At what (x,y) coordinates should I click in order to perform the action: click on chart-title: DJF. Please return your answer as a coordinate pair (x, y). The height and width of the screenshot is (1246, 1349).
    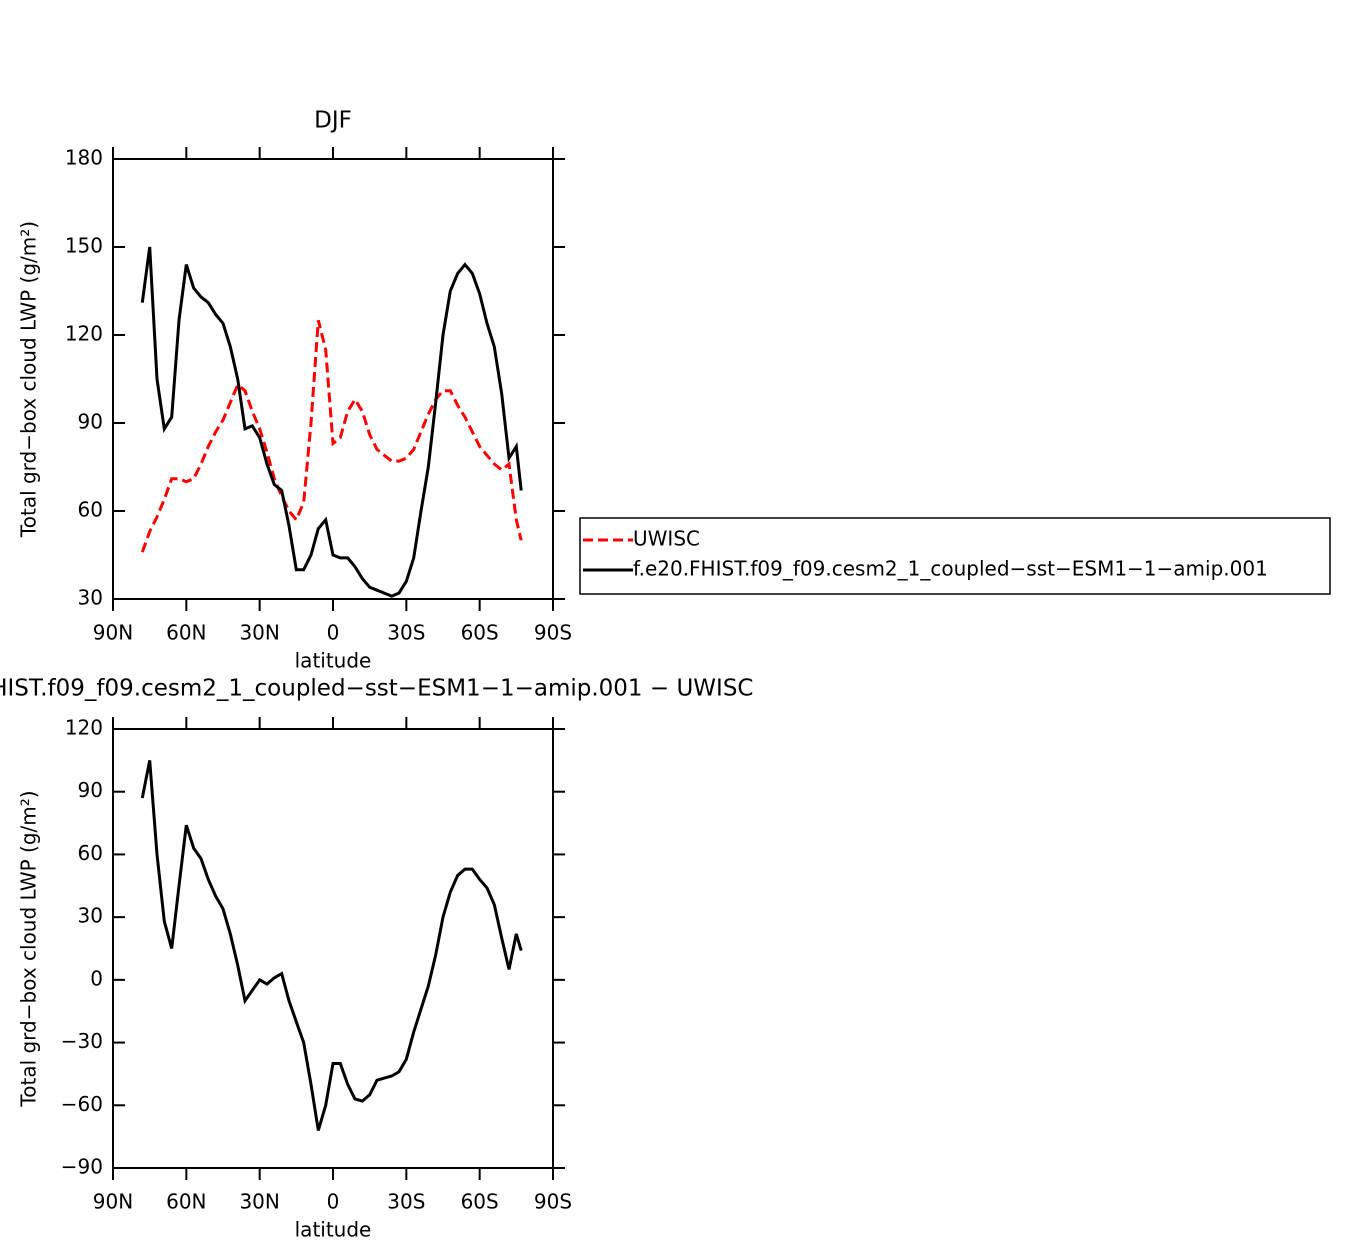
    Looking at the image, I should click on (333, 121).